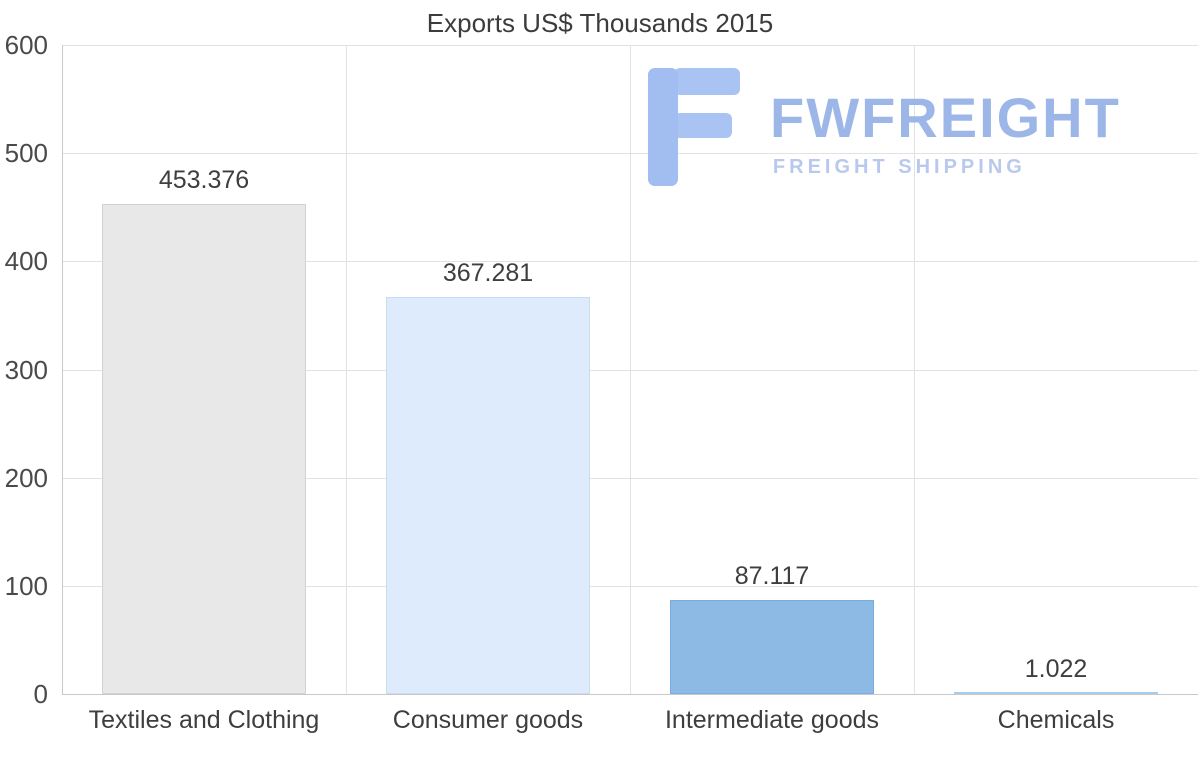  Describe the element at coordinates (600, 23) in the screenshot. I see `chart-title: Exports US$ Thousands 2015` at that location.